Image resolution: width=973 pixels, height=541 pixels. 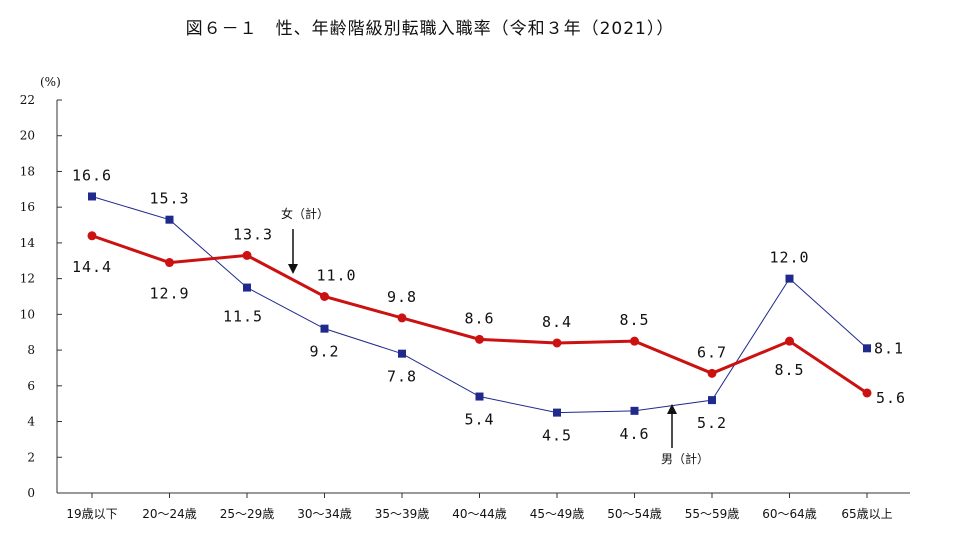 What do you see at coordinates (31, 493) in the screenshot?
I see `y-tick-label: 0` at bounding box center [31, 493].